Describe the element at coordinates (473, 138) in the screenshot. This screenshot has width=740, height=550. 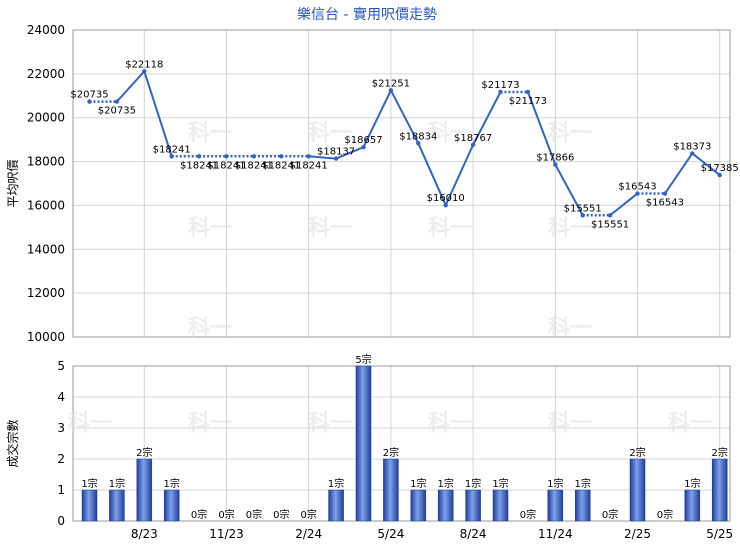
I see `price-data-label: $18767` at that location.